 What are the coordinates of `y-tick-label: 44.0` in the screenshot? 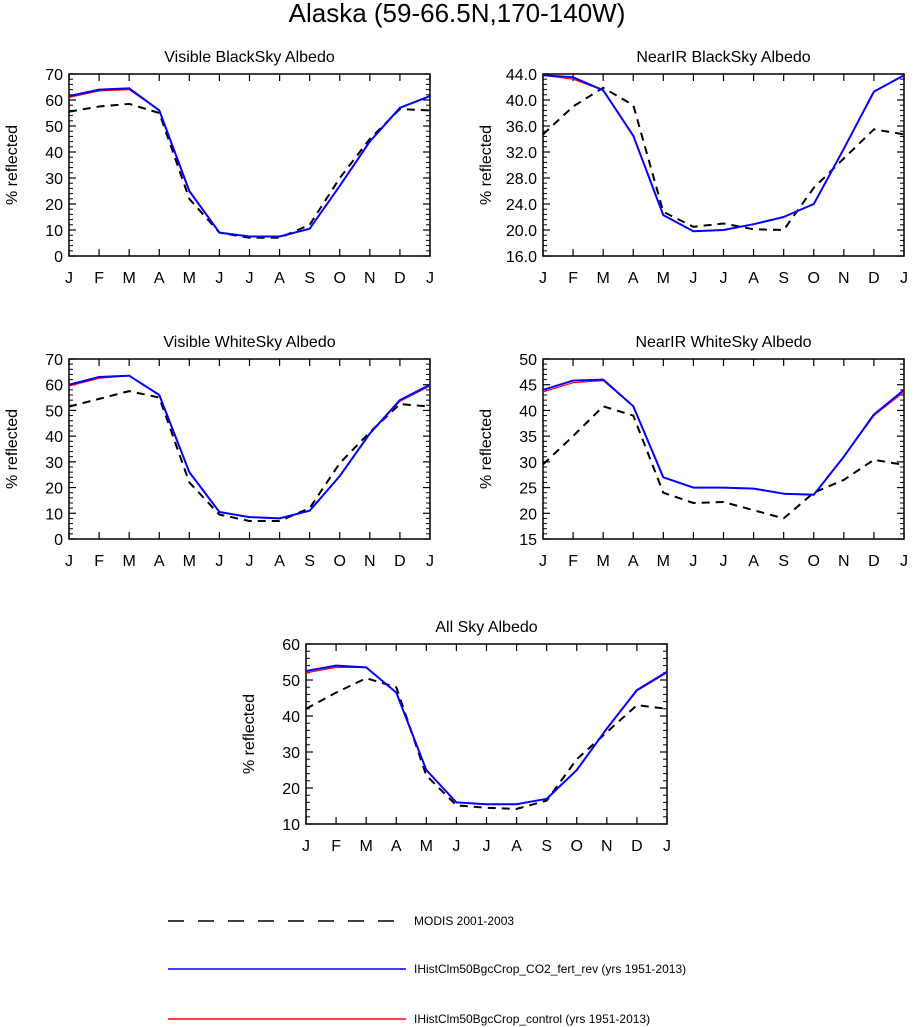 It's located at (521, 75).